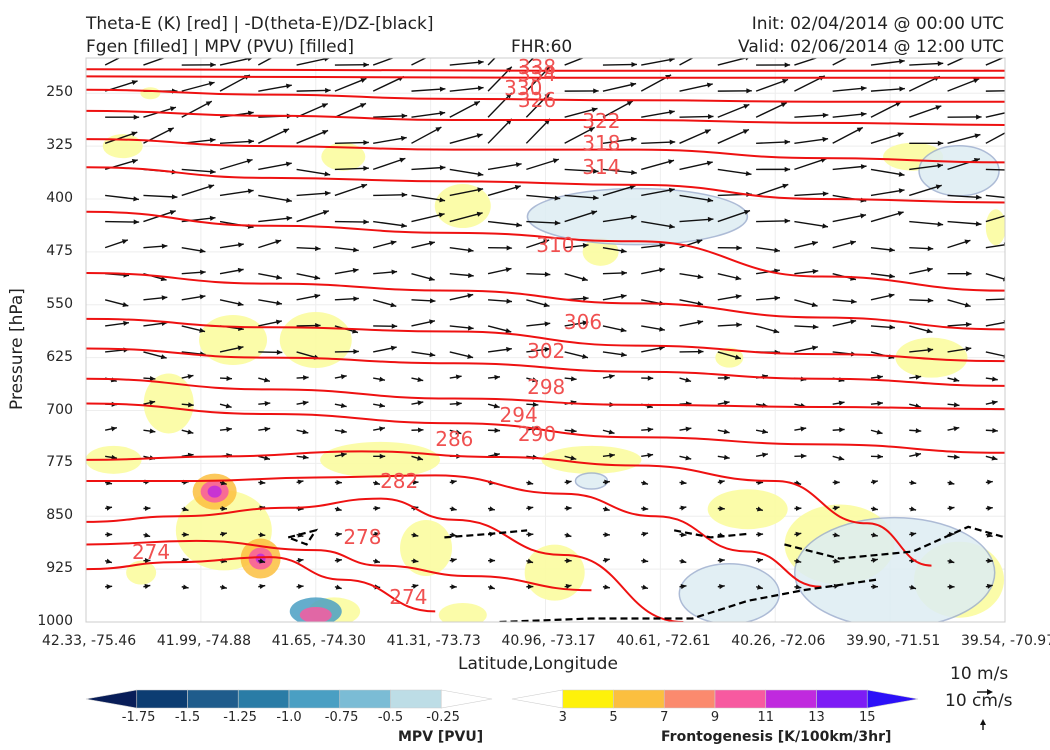 The width and height of the screenshot is (1050, 750). I want to click on fgen-fill-area, so click(462, 612).